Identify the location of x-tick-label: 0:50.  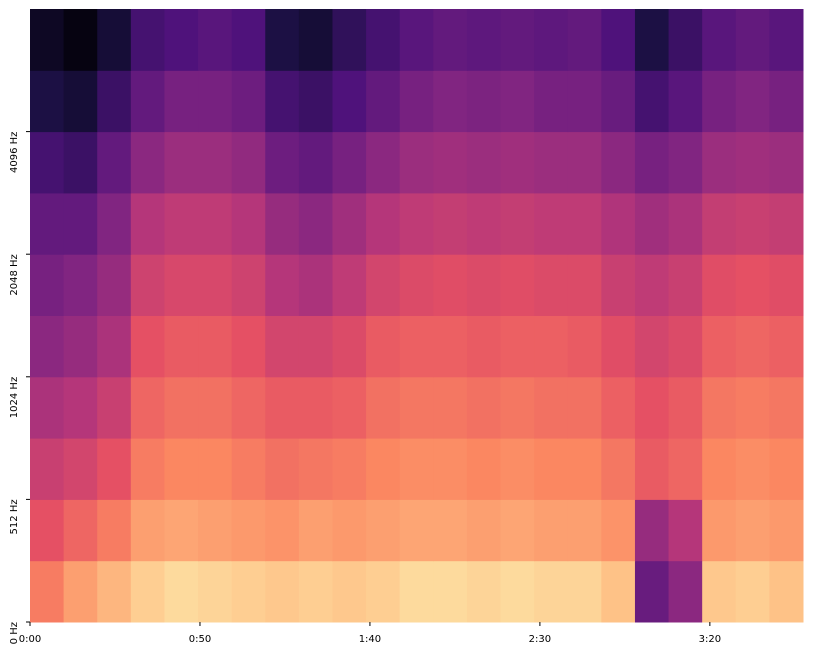
(200, 639).